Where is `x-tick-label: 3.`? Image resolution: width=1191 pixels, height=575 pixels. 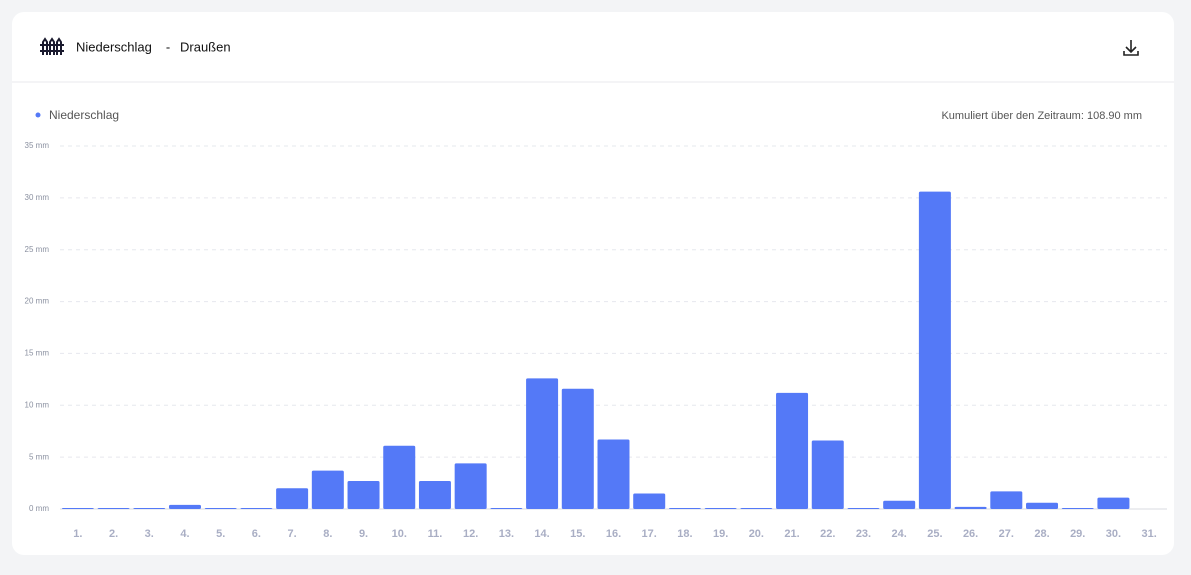
x-tick-label: 3. is located at coordinates (149, 534).